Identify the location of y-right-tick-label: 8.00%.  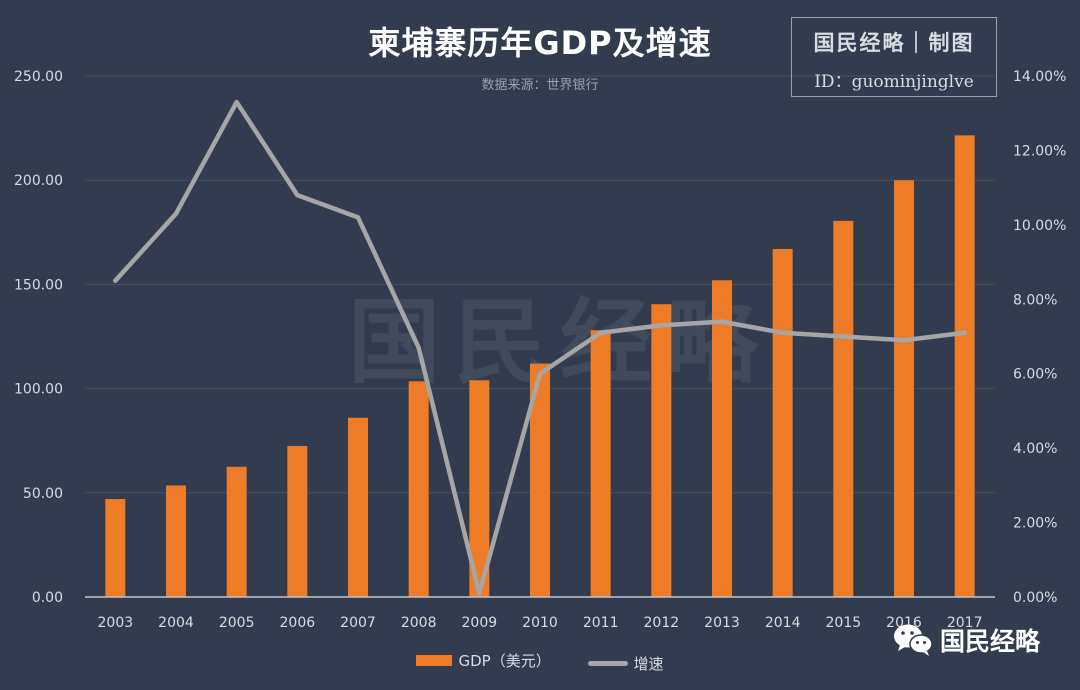
(1035, 300).